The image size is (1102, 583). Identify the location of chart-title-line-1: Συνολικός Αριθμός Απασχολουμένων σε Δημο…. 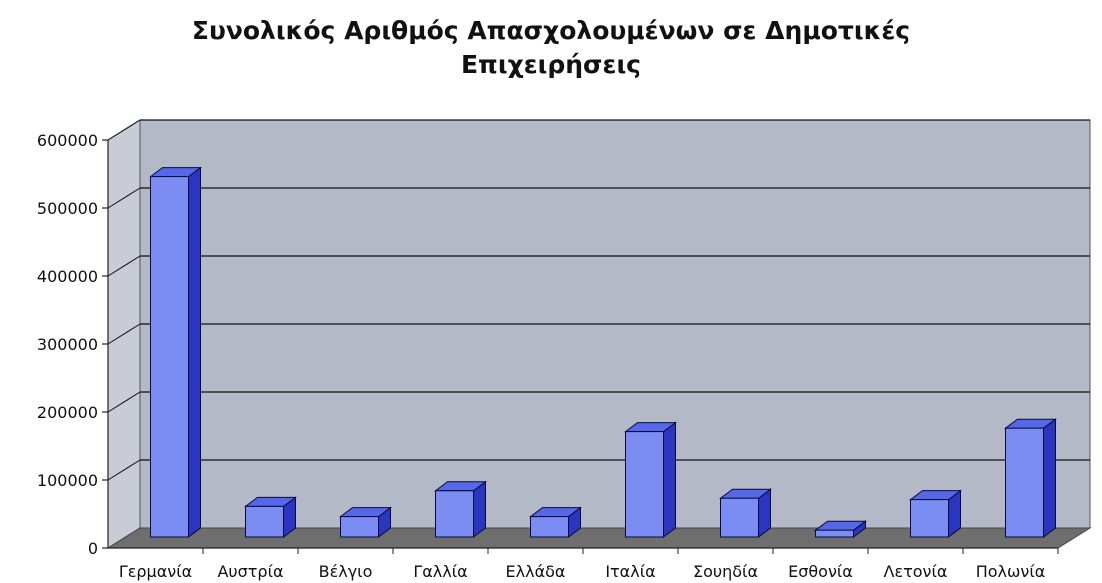
(551, 30).